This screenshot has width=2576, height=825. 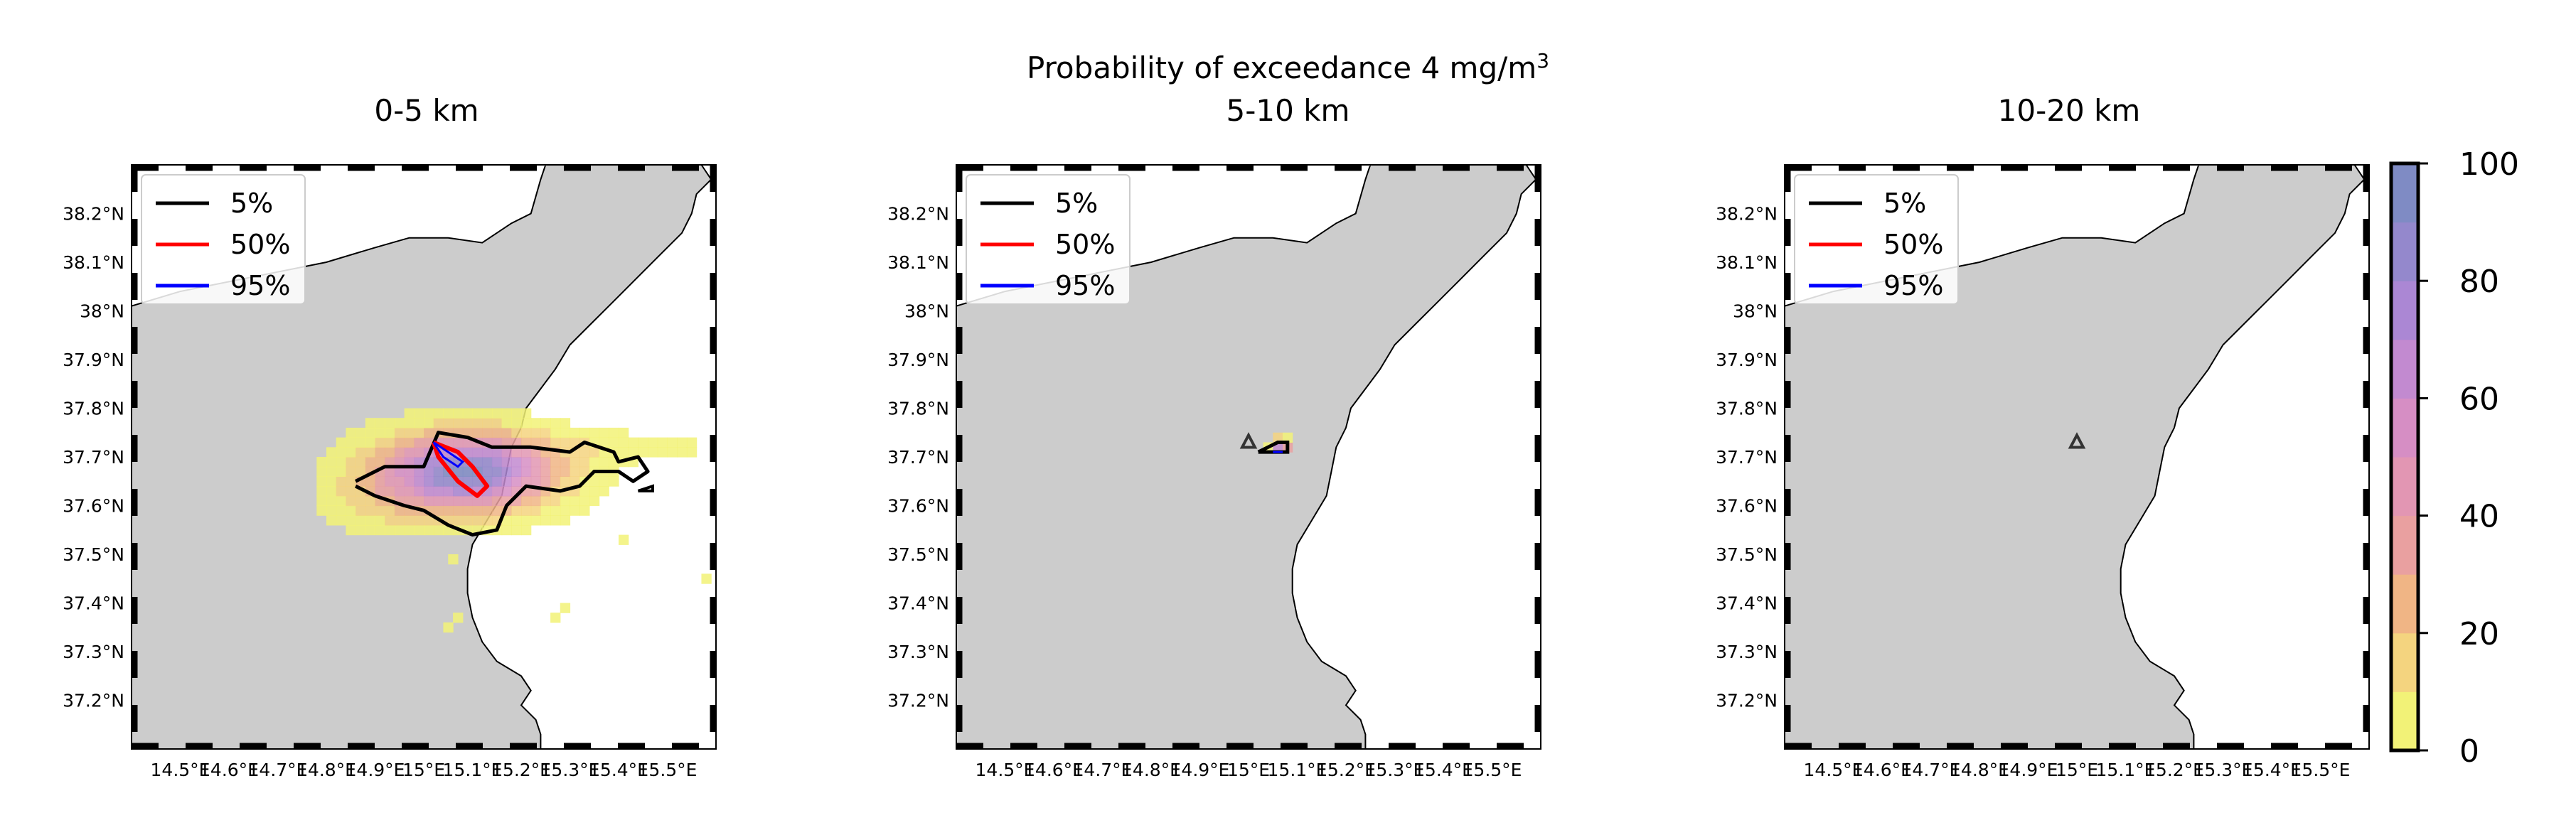 I want to click on lat-tick-label: 37.5°N, so click(x=918, y=554).